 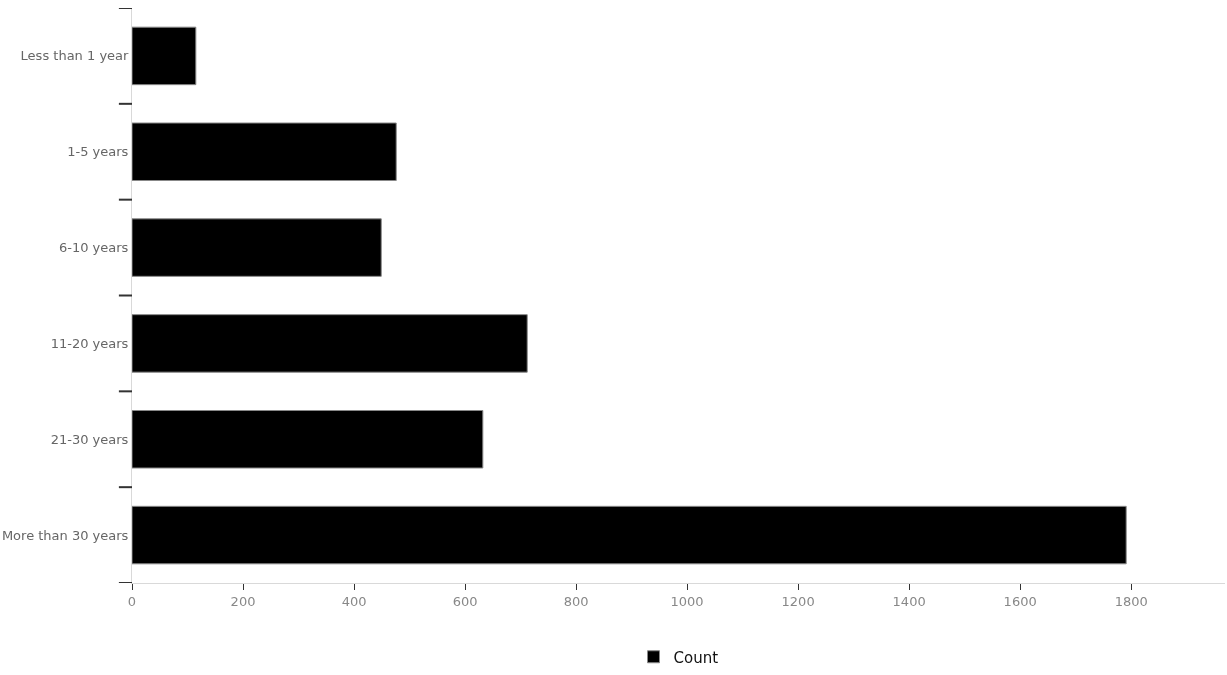 What do you see at coordinates (354, 601) in the screenshot?
I see `x-tick-label: 400` at bounding box center [354, 601].